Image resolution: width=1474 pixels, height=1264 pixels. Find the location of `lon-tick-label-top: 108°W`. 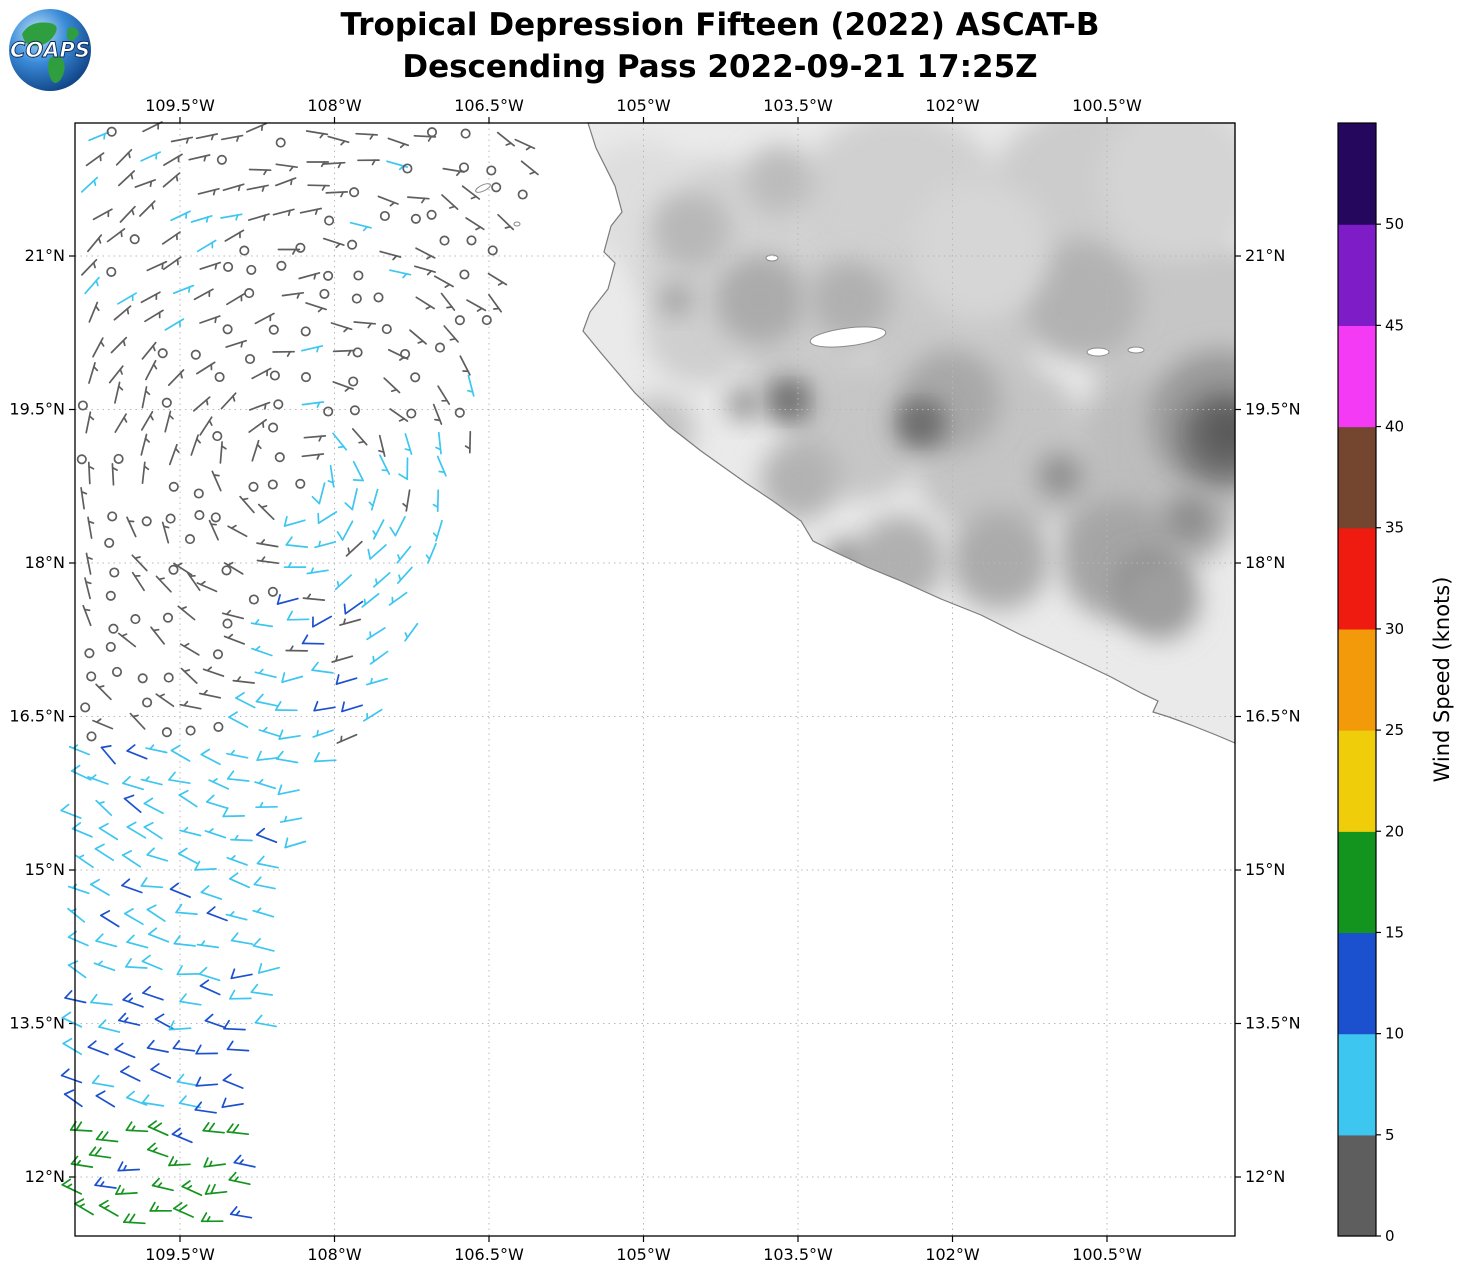

lon-tick-label-top: 108°W is located at coordinates (334, 105).